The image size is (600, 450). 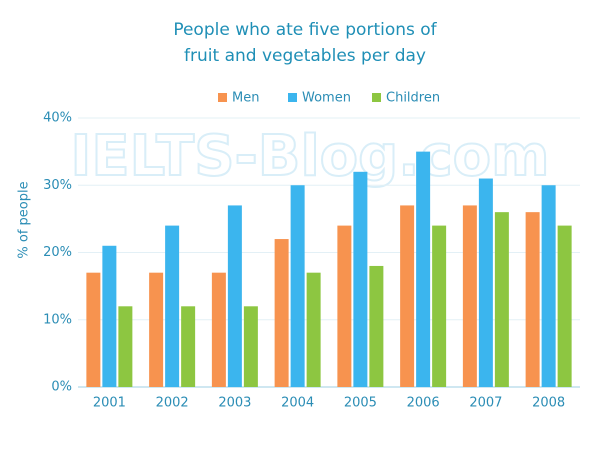 What do you see at coordinates (548, 403) in the screenshot?
I see `x-tick-label: 2008` at bounding box center [548, 403].